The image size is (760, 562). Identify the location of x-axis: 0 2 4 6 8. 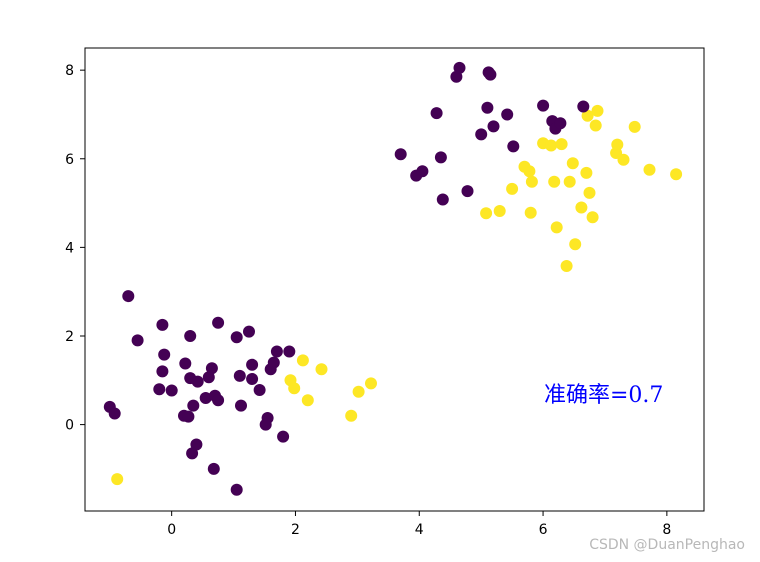
(419, 524).